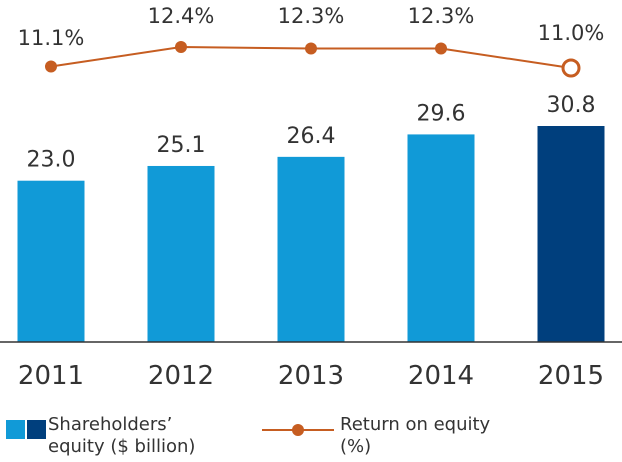  What do you see at coordinates (181, 376) in the screenshot?
I see `x-tick-label-2012: 2012` at bounding box center [181, 376].